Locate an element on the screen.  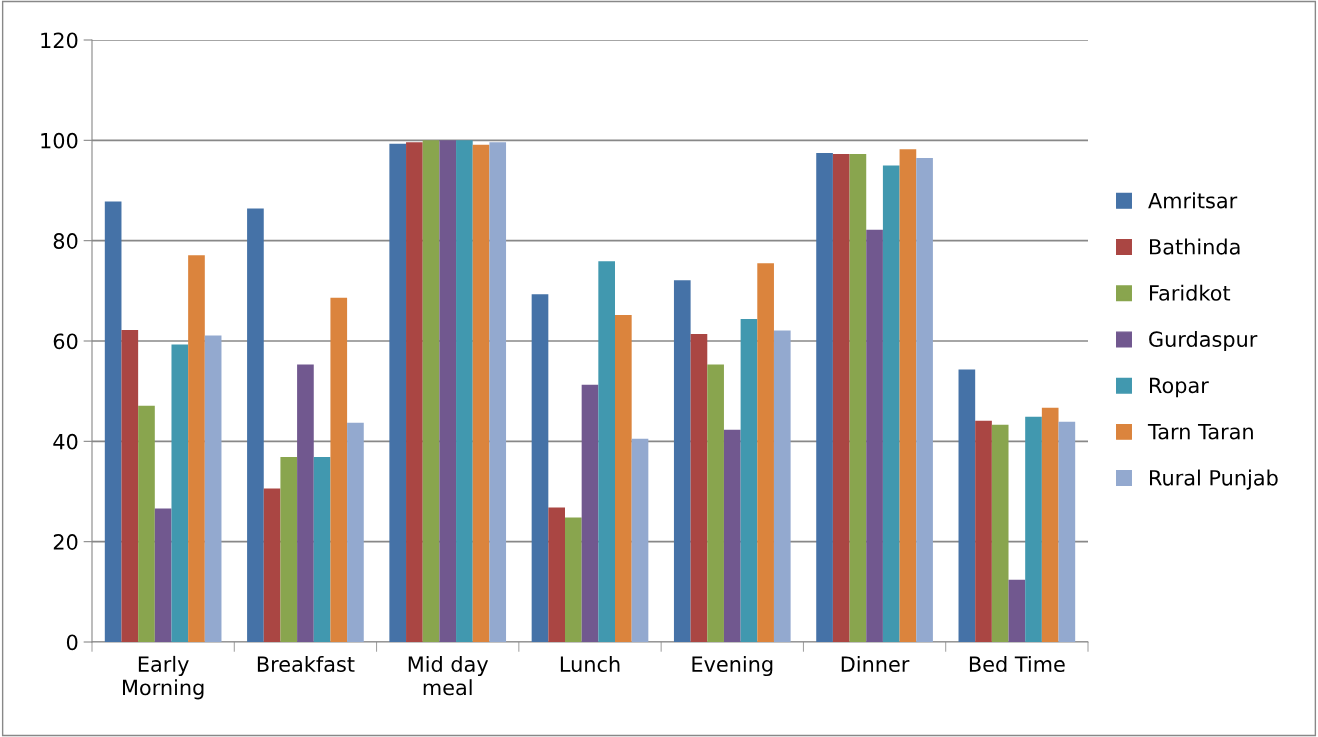
x-tick-label: Dinner is located at coordinates (875, 664).